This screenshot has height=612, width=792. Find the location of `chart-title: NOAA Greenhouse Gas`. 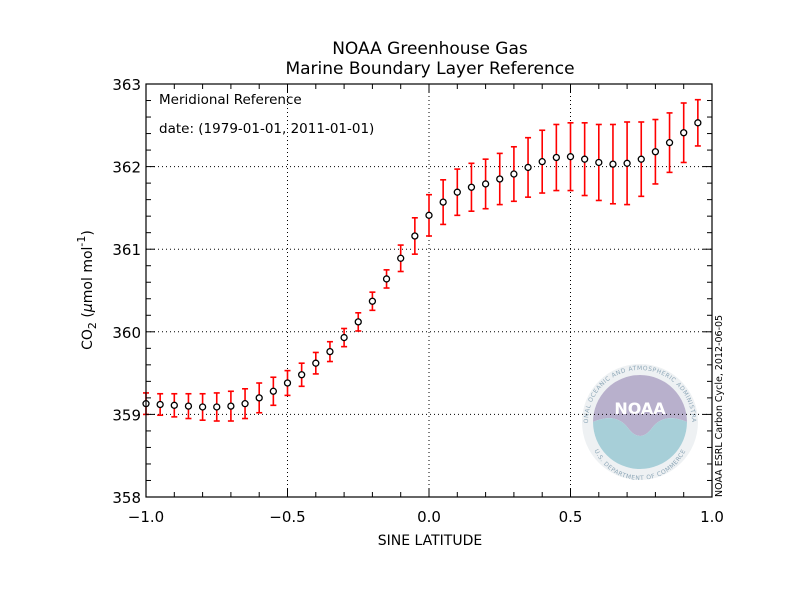

chart-title: NOAA Greenhouse Gas is located at coordinates (430, 49).